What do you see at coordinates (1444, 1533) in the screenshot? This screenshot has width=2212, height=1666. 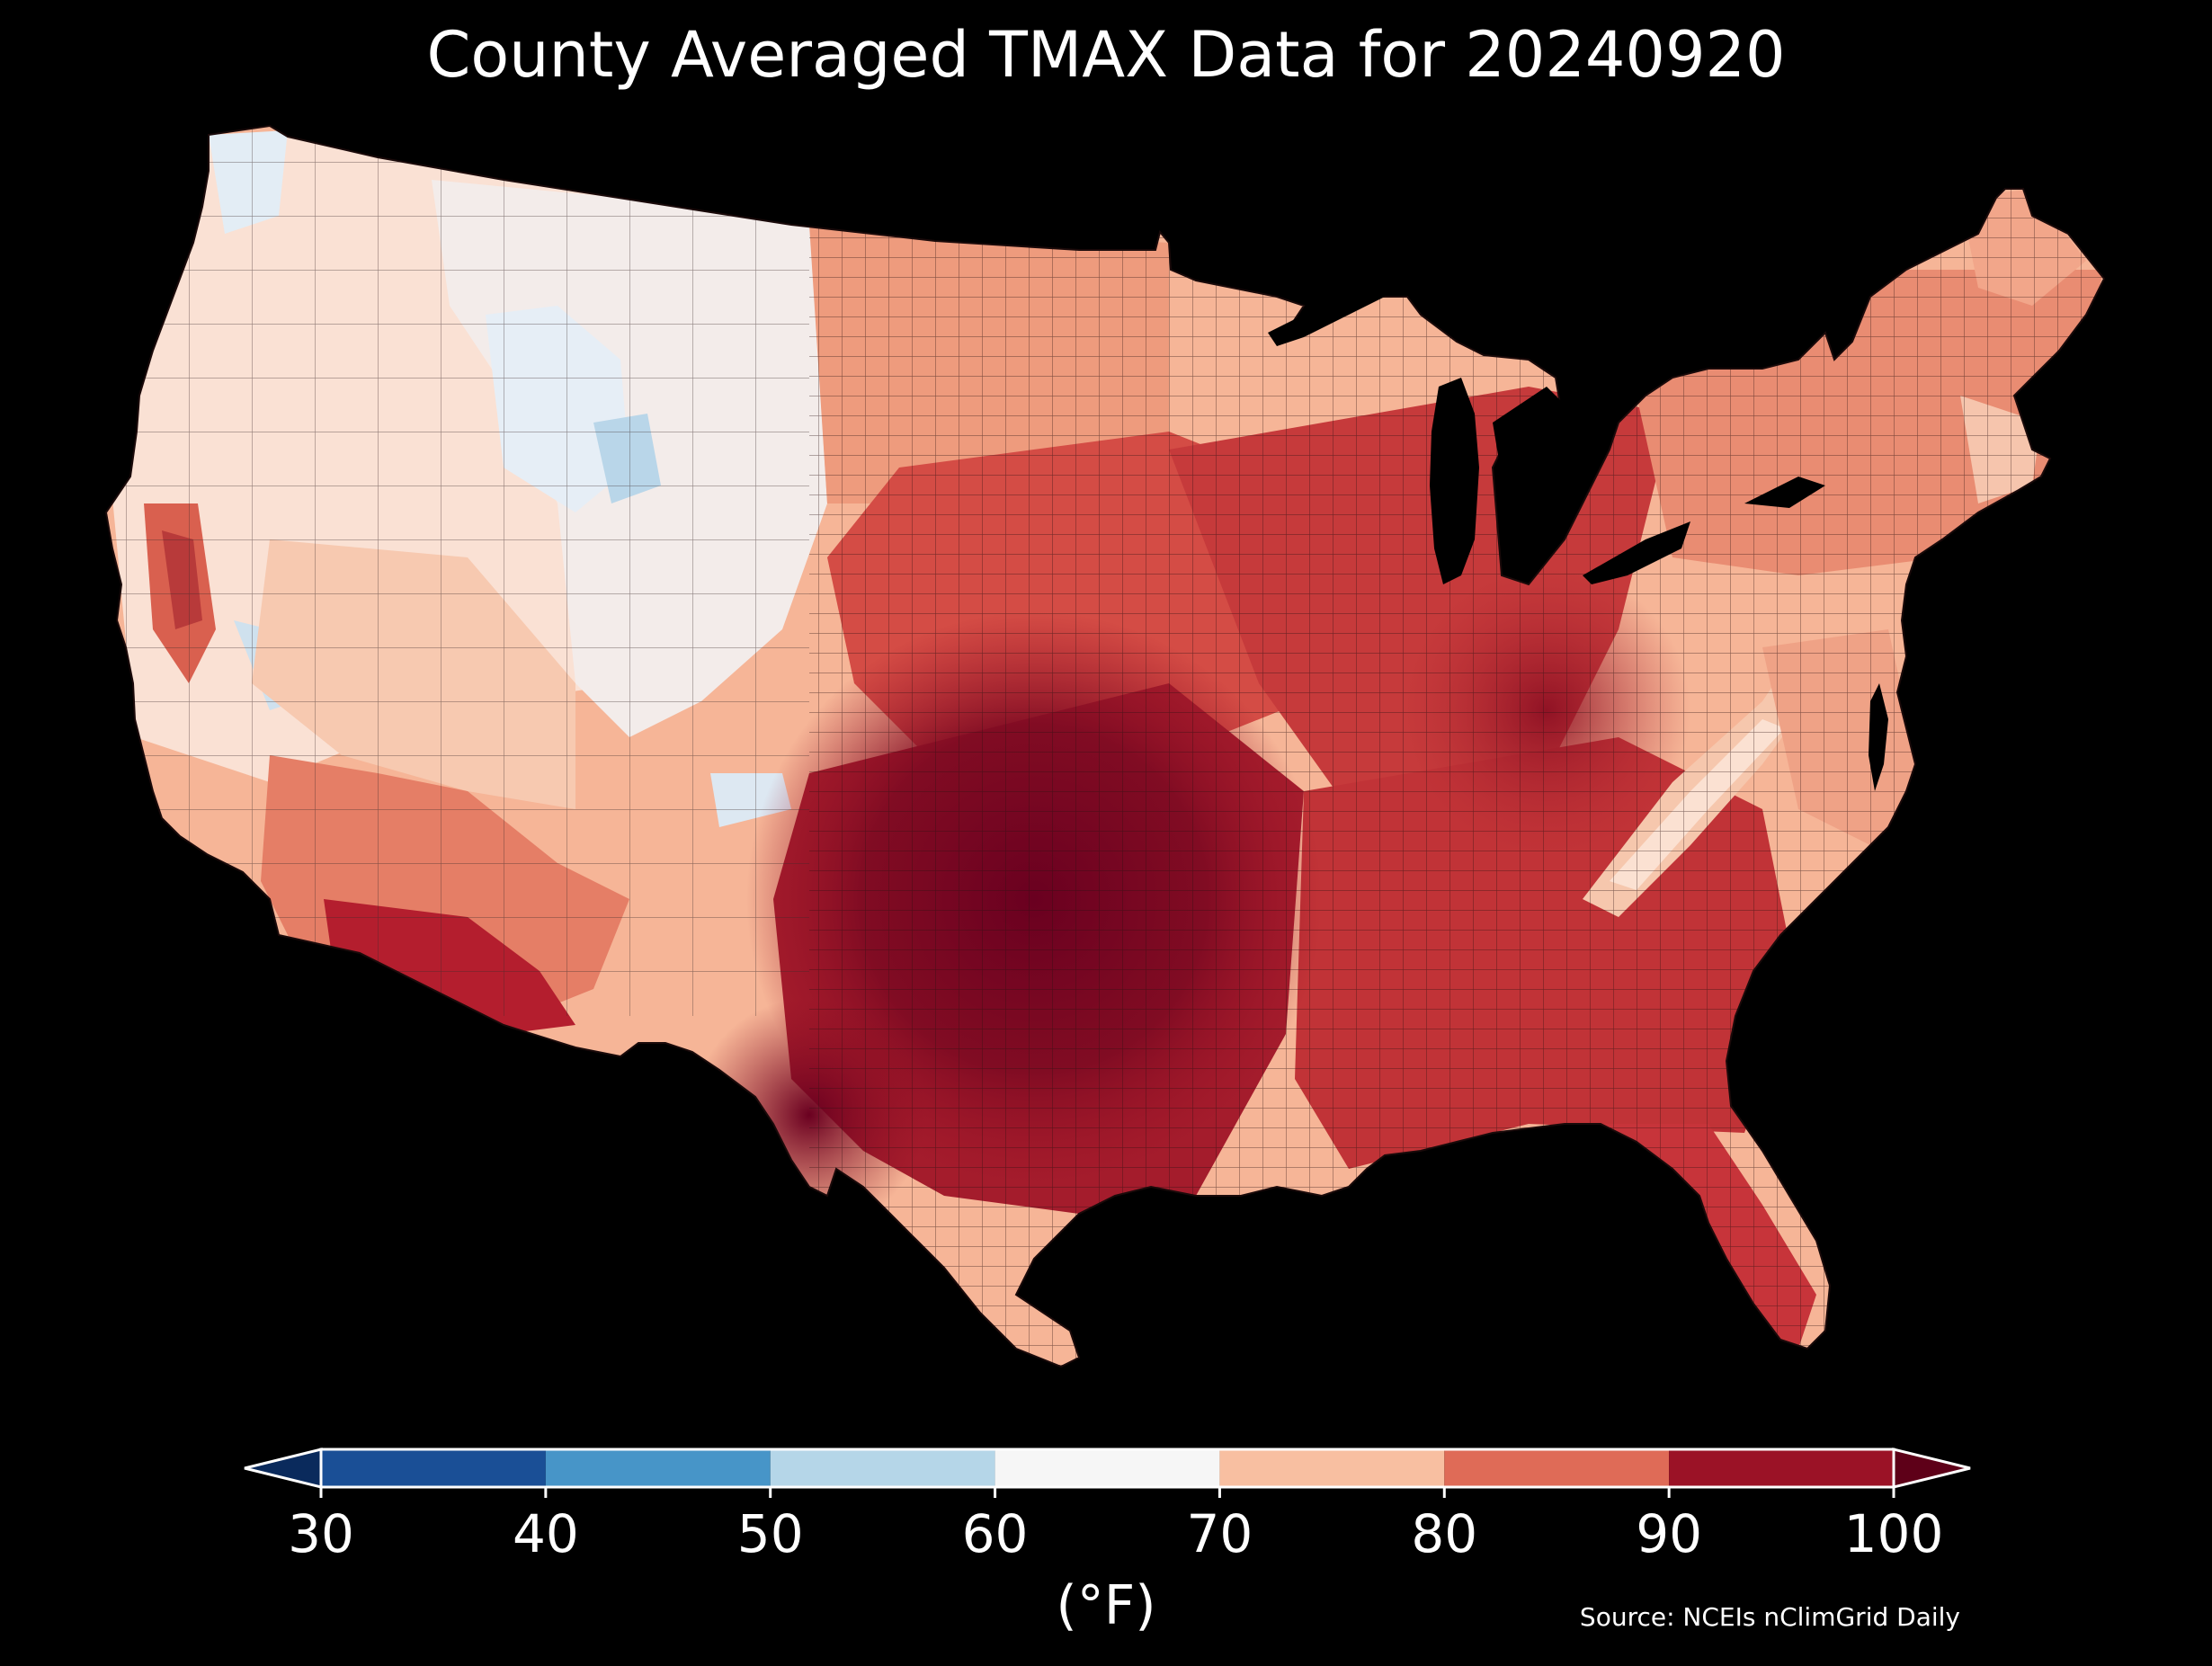 I see `colorbar-tick-label: 80` at bounding box center [1444, 1533].